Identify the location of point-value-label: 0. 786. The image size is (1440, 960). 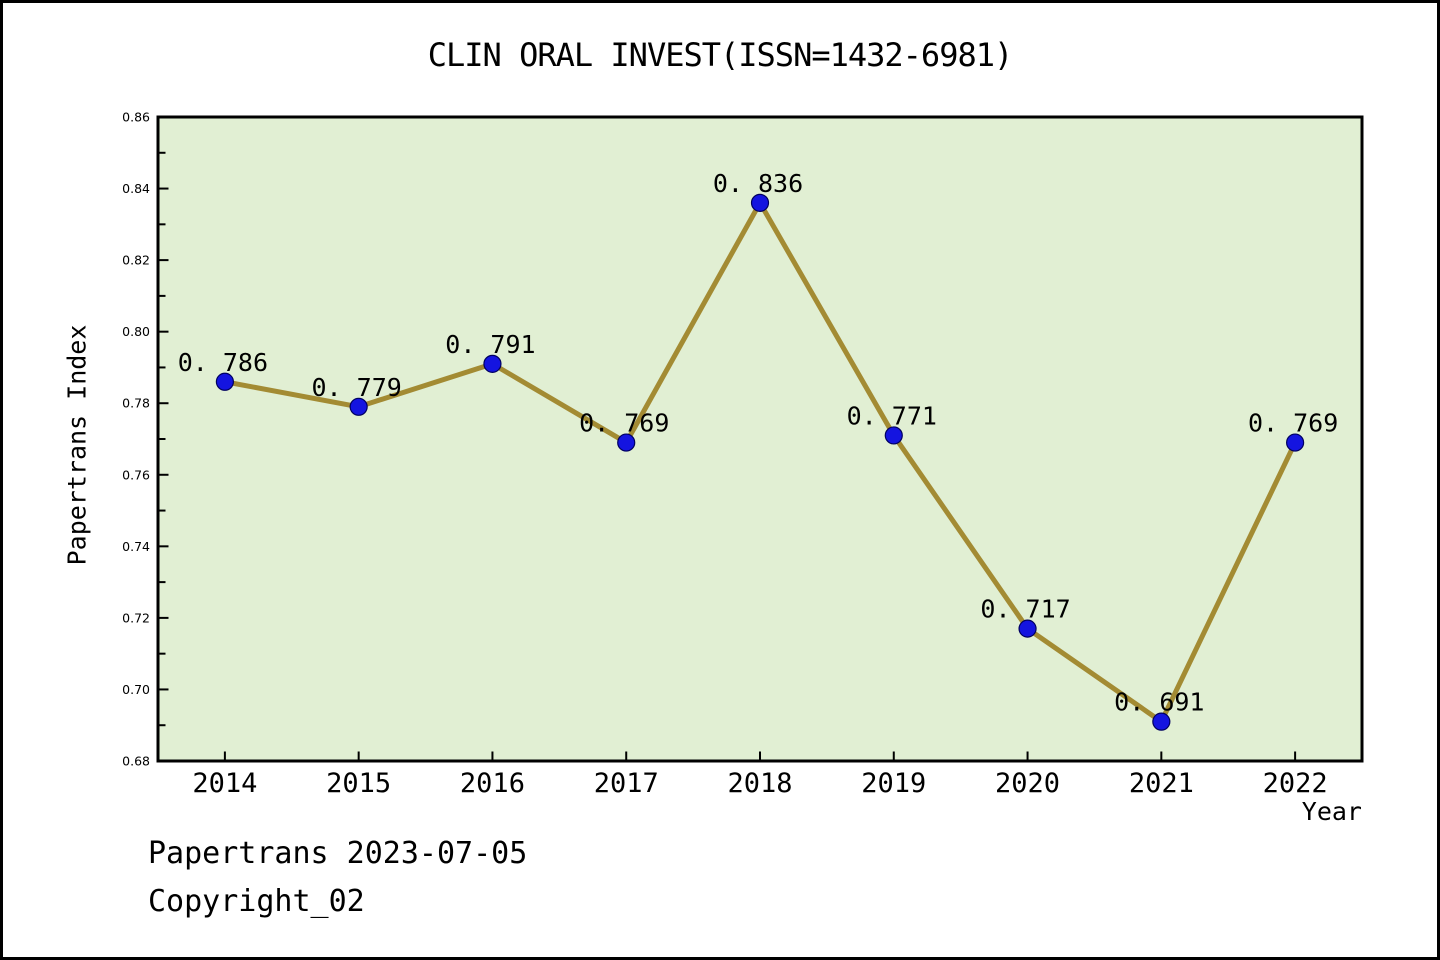
(223, 362).